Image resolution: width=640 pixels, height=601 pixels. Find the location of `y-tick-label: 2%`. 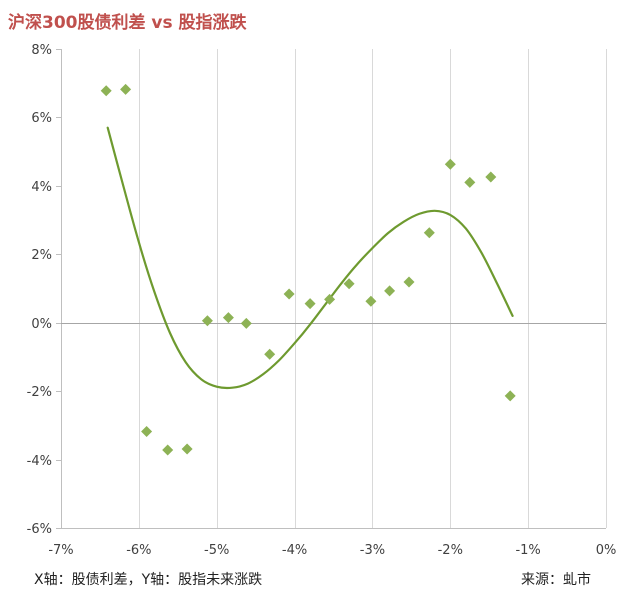

y-tick-label: 2% is located at coordinates (41, 255).